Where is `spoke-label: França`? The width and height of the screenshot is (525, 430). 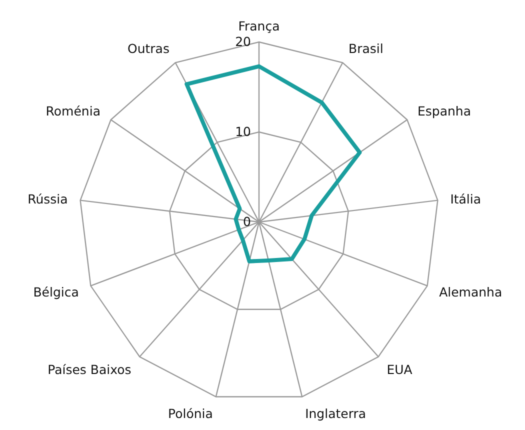 spoke-label: França is located at coordinates (259, 26).